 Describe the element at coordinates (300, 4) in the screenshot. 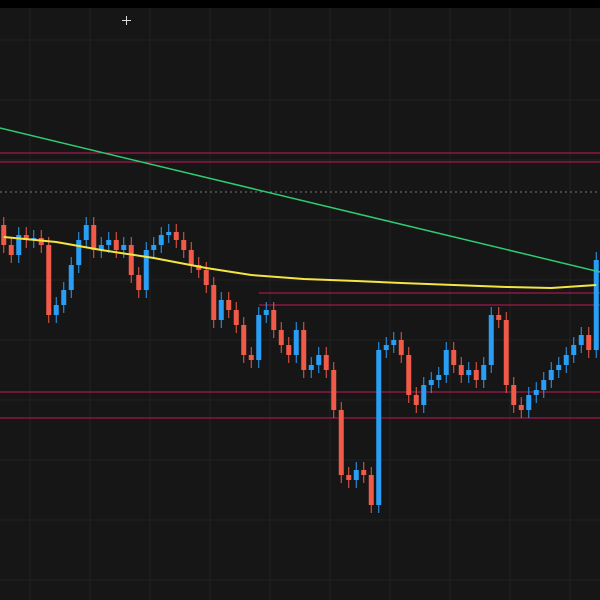

I see `top-bar` at that location.